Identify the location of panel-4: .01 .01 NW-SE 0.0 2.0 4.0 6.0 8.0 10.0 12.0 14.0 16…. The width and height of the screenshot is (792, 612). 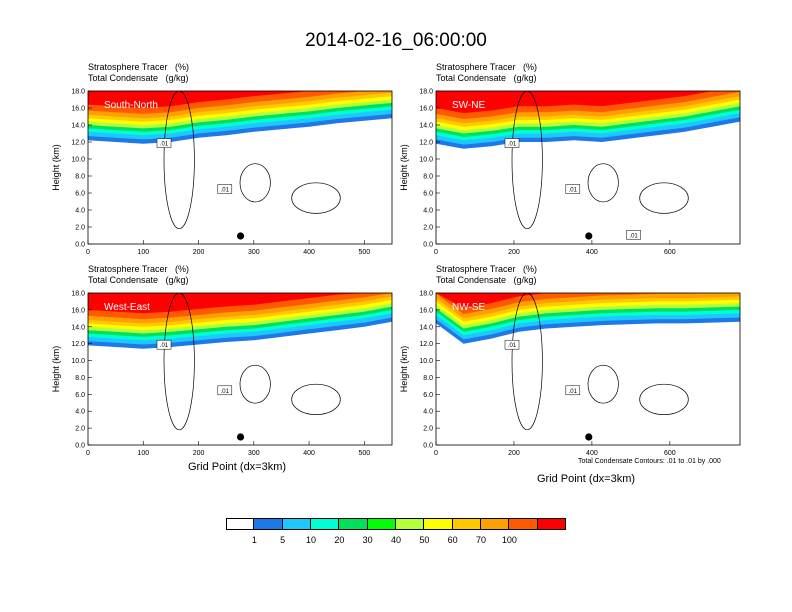
(570, 374).